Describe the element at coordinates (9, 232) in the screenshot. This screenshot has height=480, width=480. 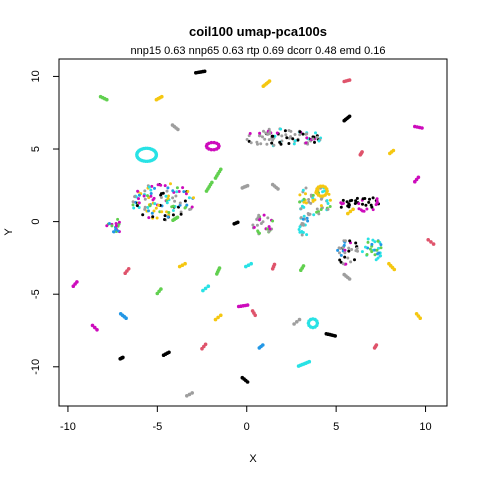
I see `y-axis-label: Y` at that location.